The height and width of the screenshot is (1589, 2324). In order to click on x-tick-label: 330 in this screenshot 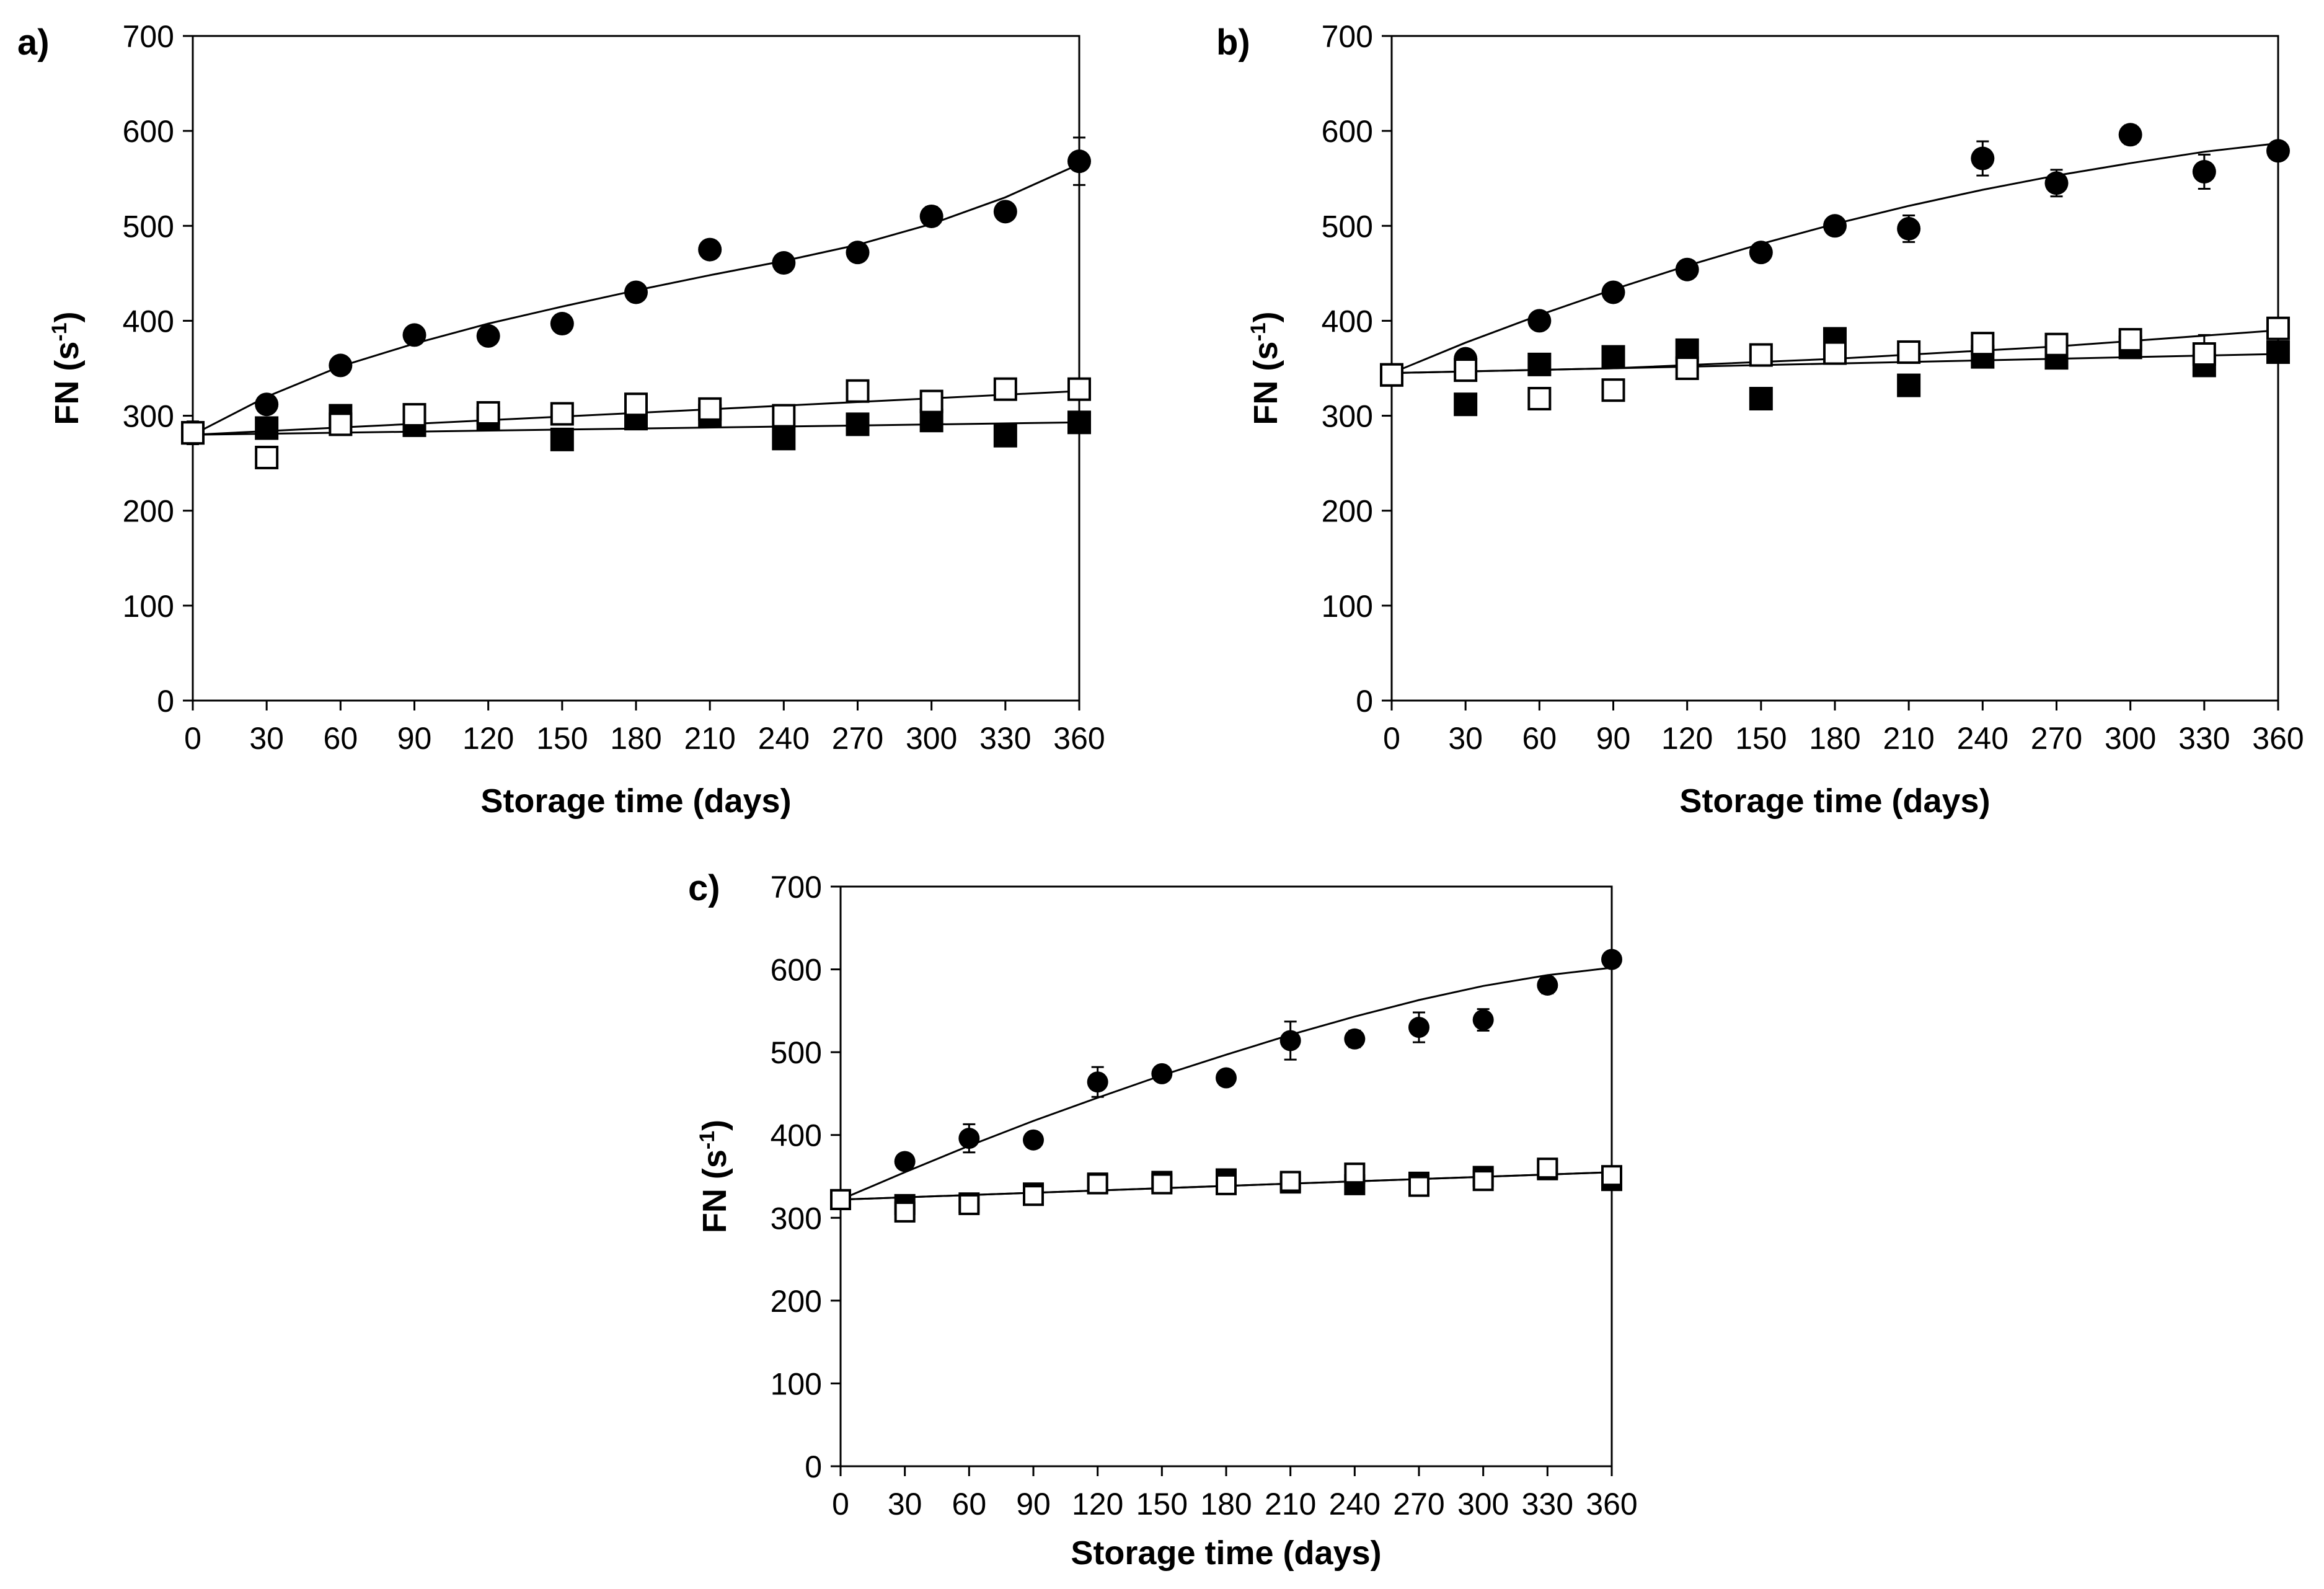, I will do `click(1005, 738)`.